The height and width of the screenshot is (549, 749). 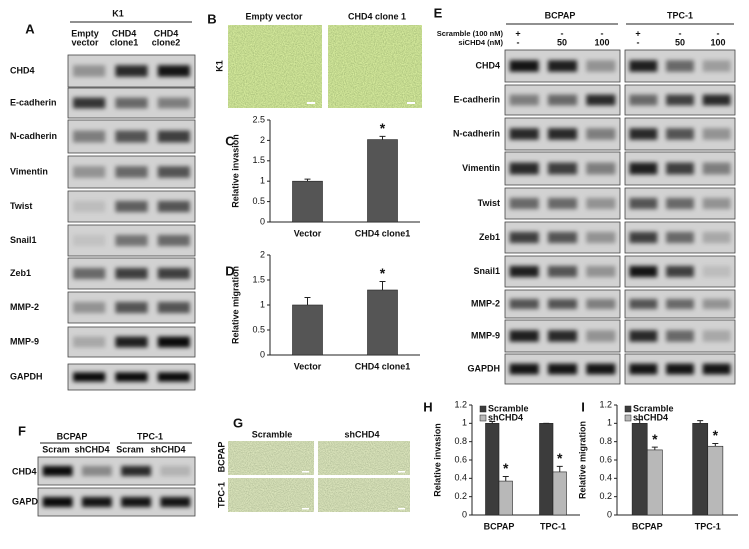 What do you see at coordinates (460, 441) in the screenshot?
I see `y-tick-label: 0.8` at bounding box center [460, 441].